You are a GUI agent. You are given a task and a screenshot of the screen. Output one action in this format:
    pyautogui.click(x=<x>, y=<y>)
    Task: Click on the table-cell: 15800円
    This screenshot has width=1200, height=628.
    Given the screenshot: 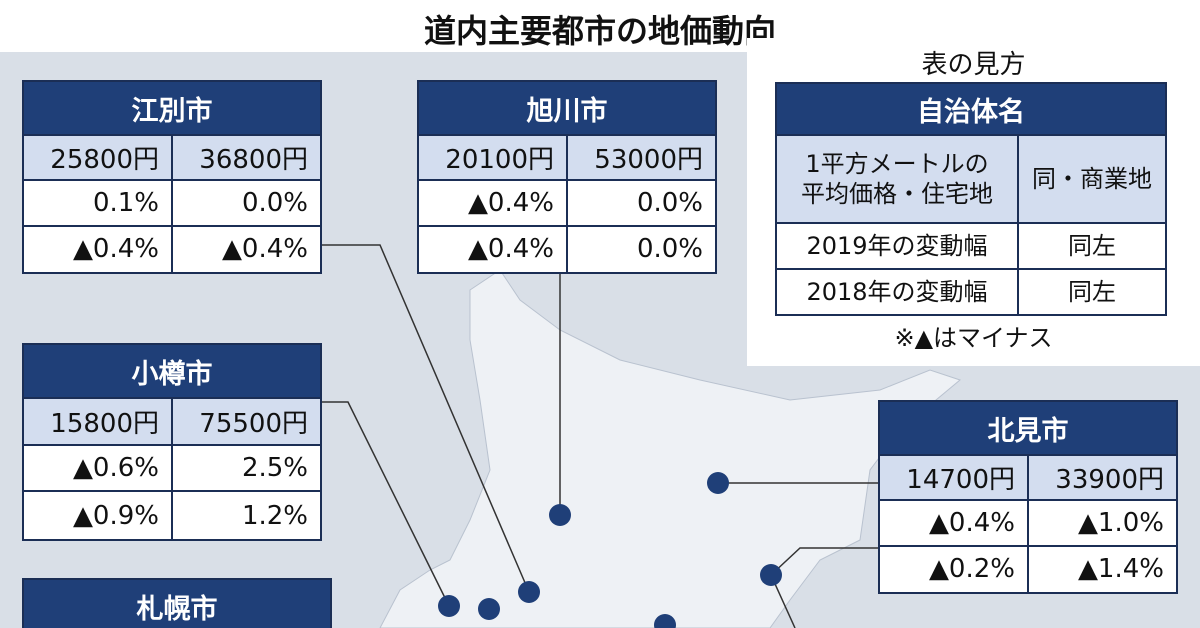 What is the action you would take?
    pyautogui.click(x=104, y=423)
    